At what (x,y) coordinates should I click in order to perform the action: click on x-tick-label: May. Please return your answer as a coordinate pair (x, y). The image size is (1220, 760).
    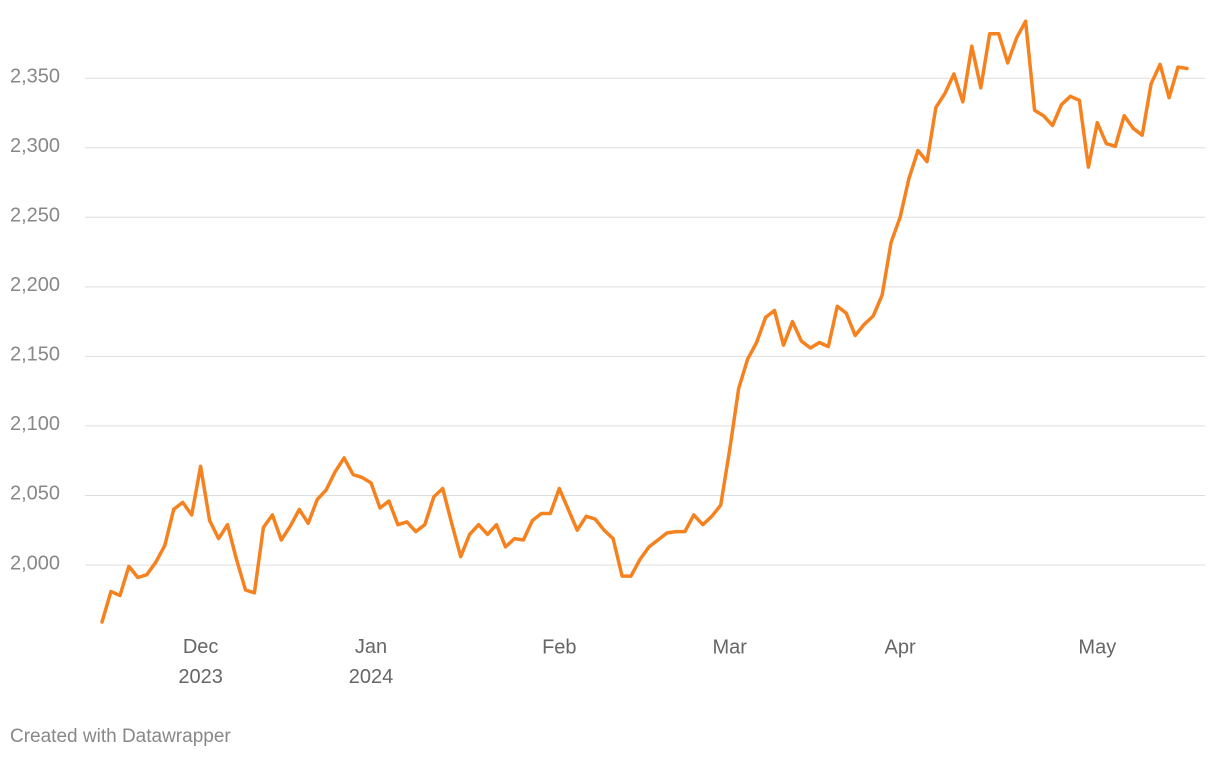
    Looking at the image, I should click on (1097, 647).